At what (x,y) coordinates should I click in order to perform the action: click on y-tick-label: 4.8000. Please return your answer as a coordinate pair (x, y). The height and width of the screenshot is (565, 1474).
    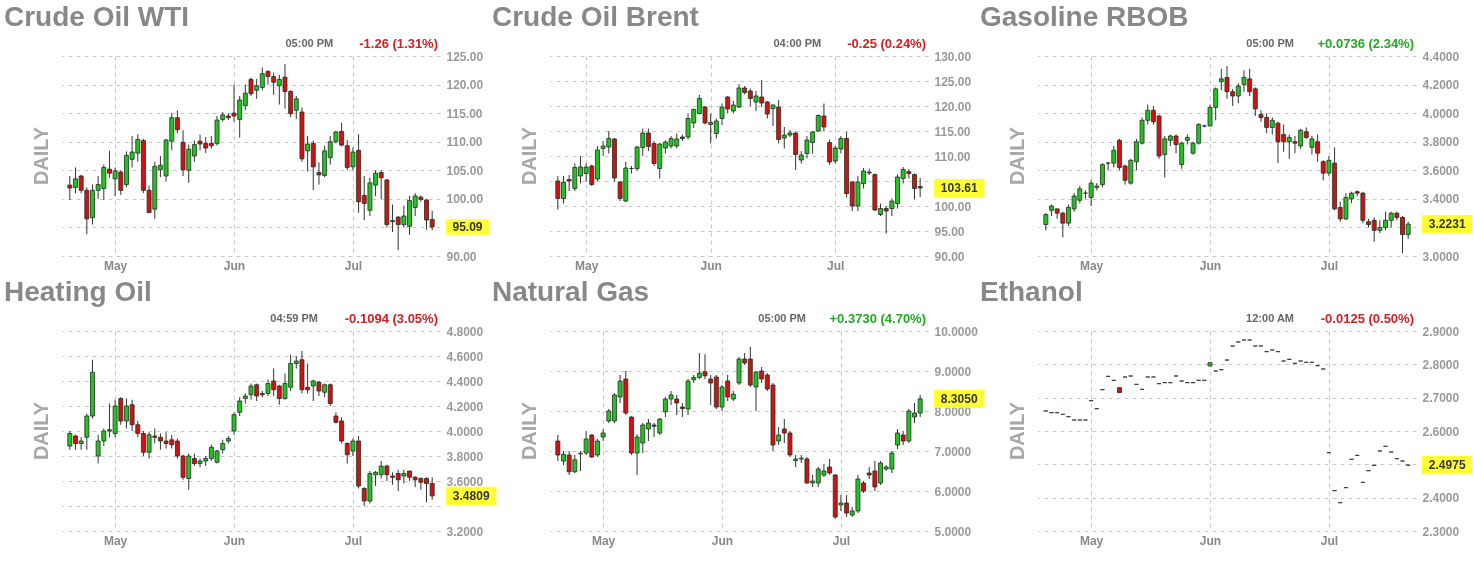
    Looking at the image, I should click on (465, 331).